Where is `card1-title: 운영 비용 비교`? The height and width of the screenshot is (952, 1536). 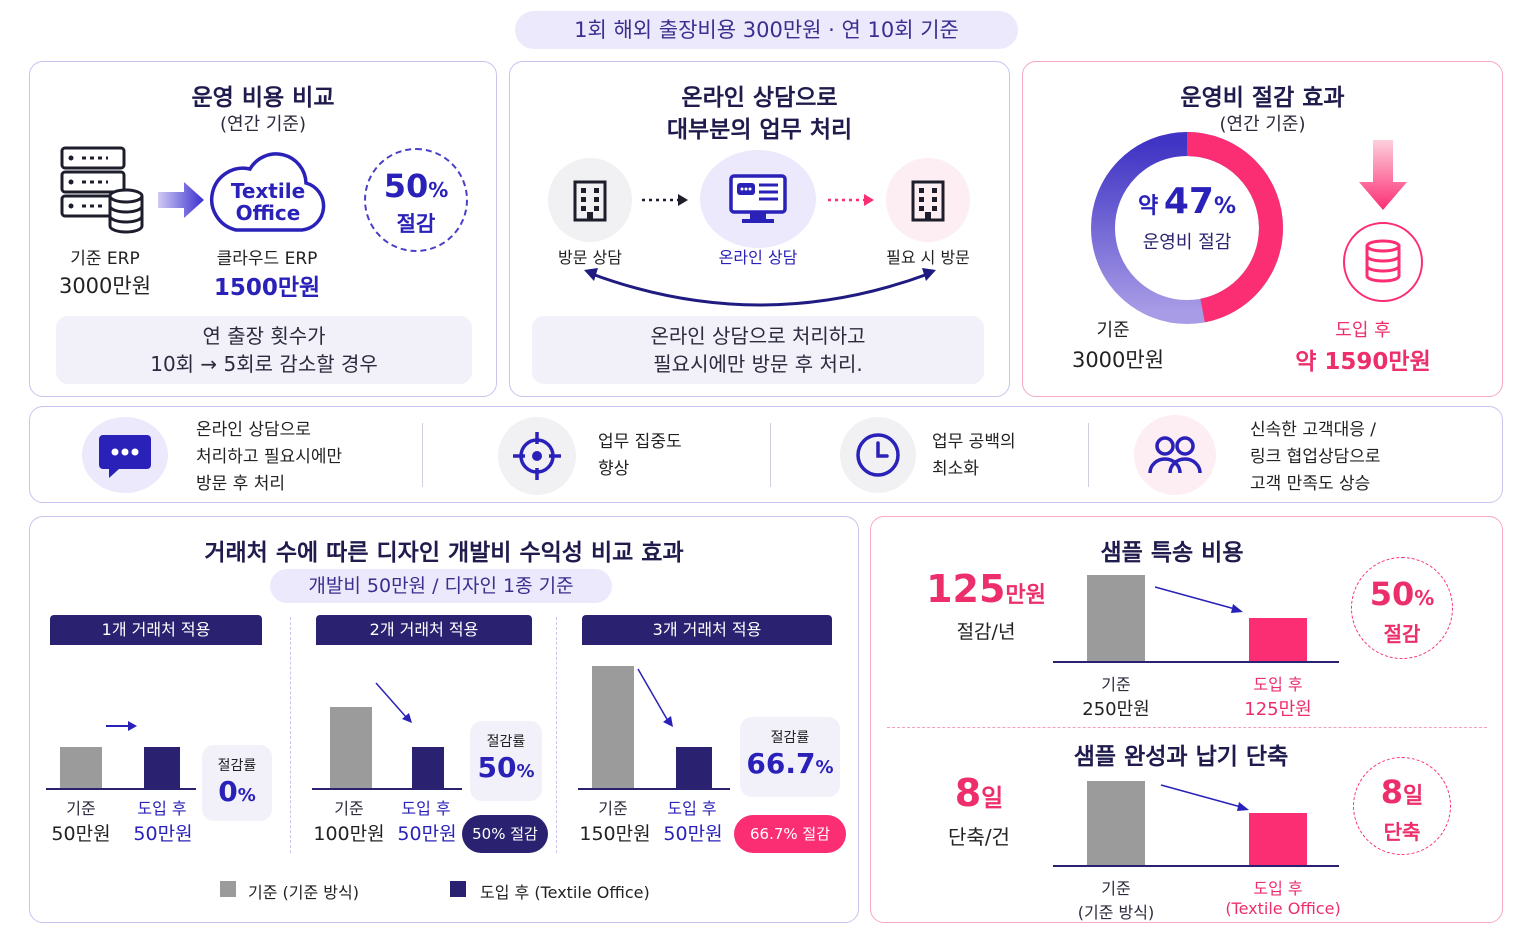 card1-title: 운영 비용 비교 is located at coordinates (263, 98).